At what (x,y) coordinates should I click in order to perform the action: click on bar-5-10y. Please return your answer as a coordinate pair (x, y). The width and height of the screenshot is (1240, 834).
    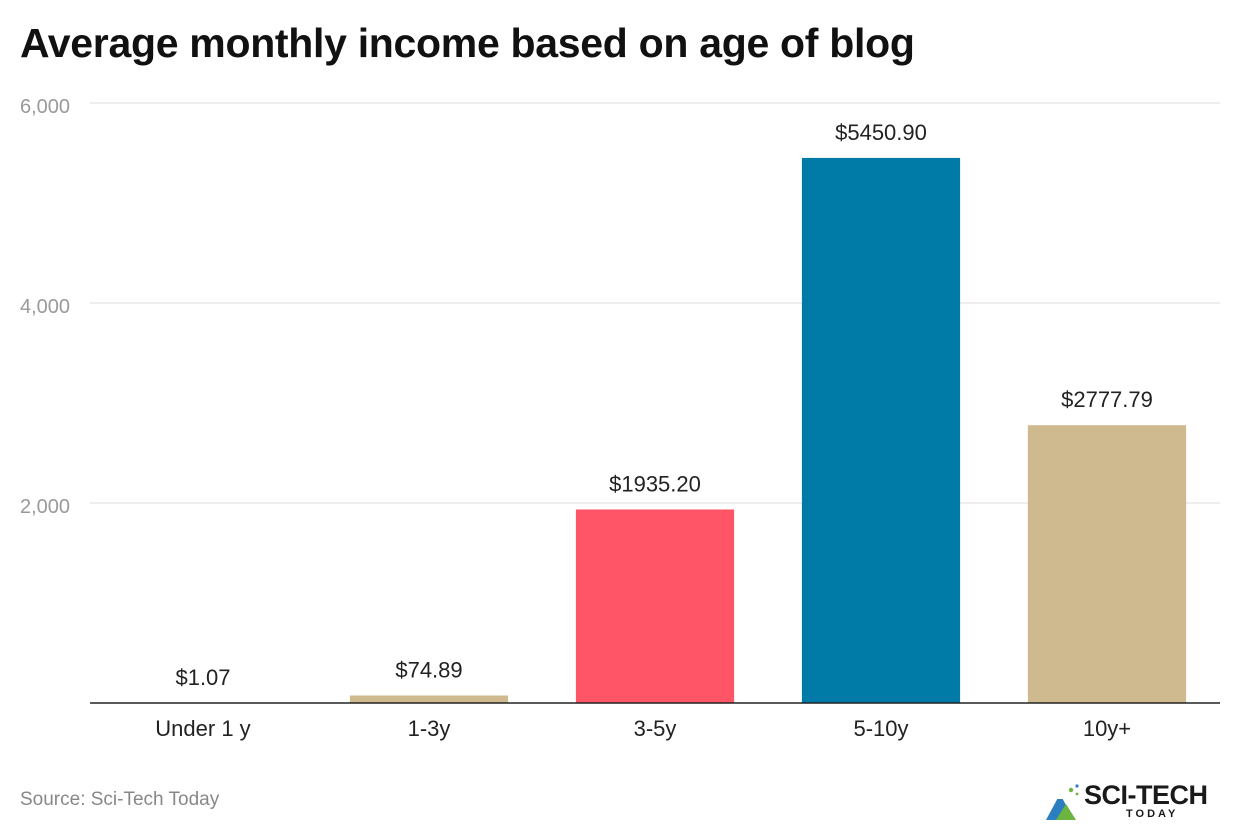
    Looking at the image, I should click on (881, 430).